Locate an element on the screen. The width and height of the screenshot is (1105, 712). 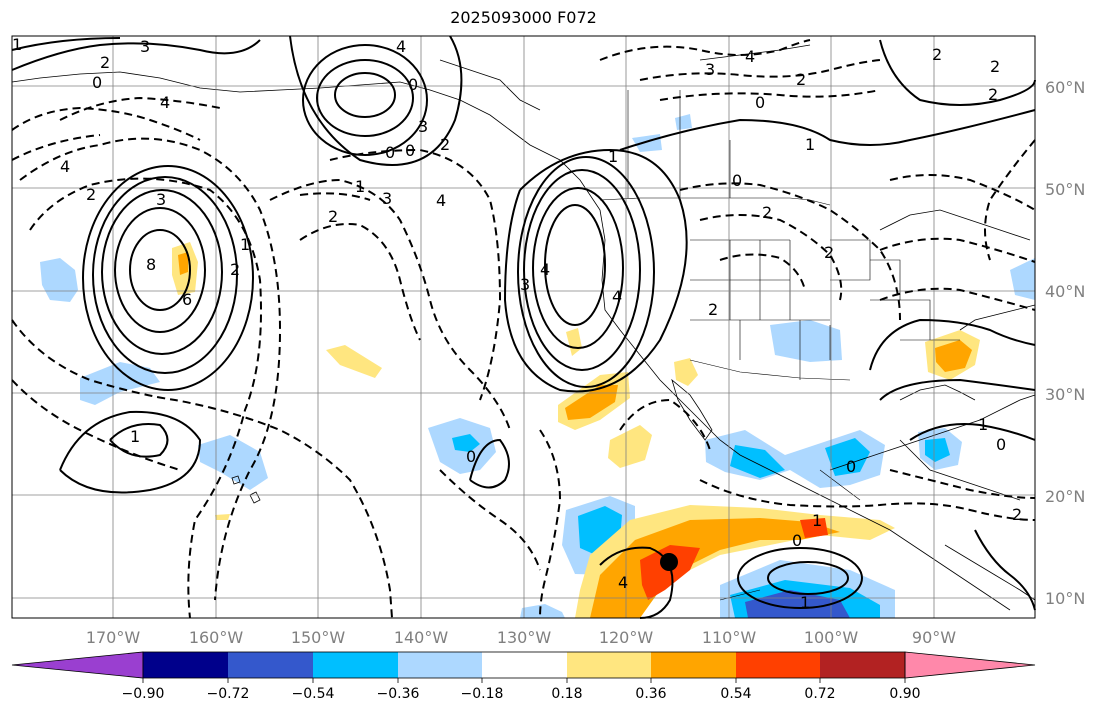
colorbar-tick-label: −0.36 is located at coordinates (398, 694).